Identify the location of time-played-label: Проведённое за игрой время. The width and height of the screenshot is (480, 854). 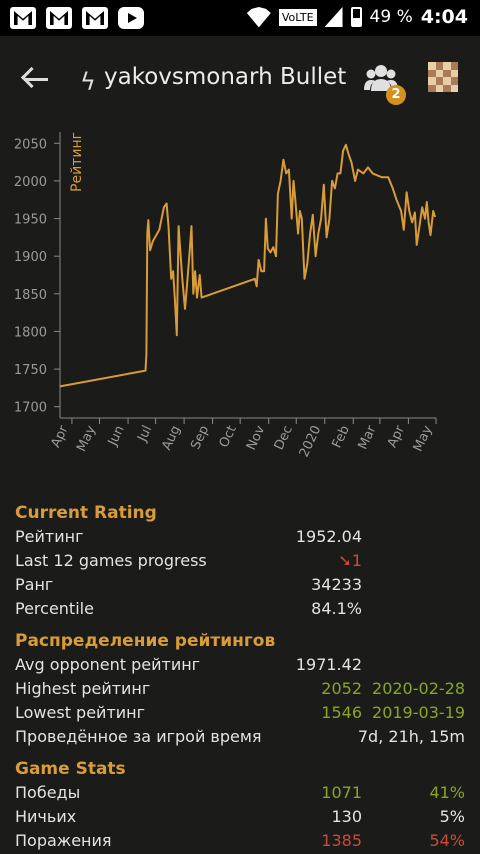
(138, 736).